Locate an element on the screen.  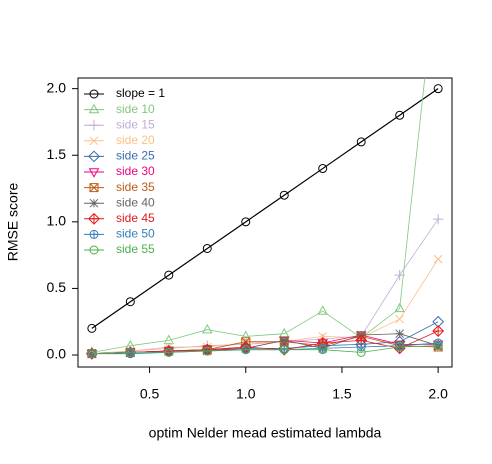
y-tick-label: 1.0 is located at coordinates (57, 221).